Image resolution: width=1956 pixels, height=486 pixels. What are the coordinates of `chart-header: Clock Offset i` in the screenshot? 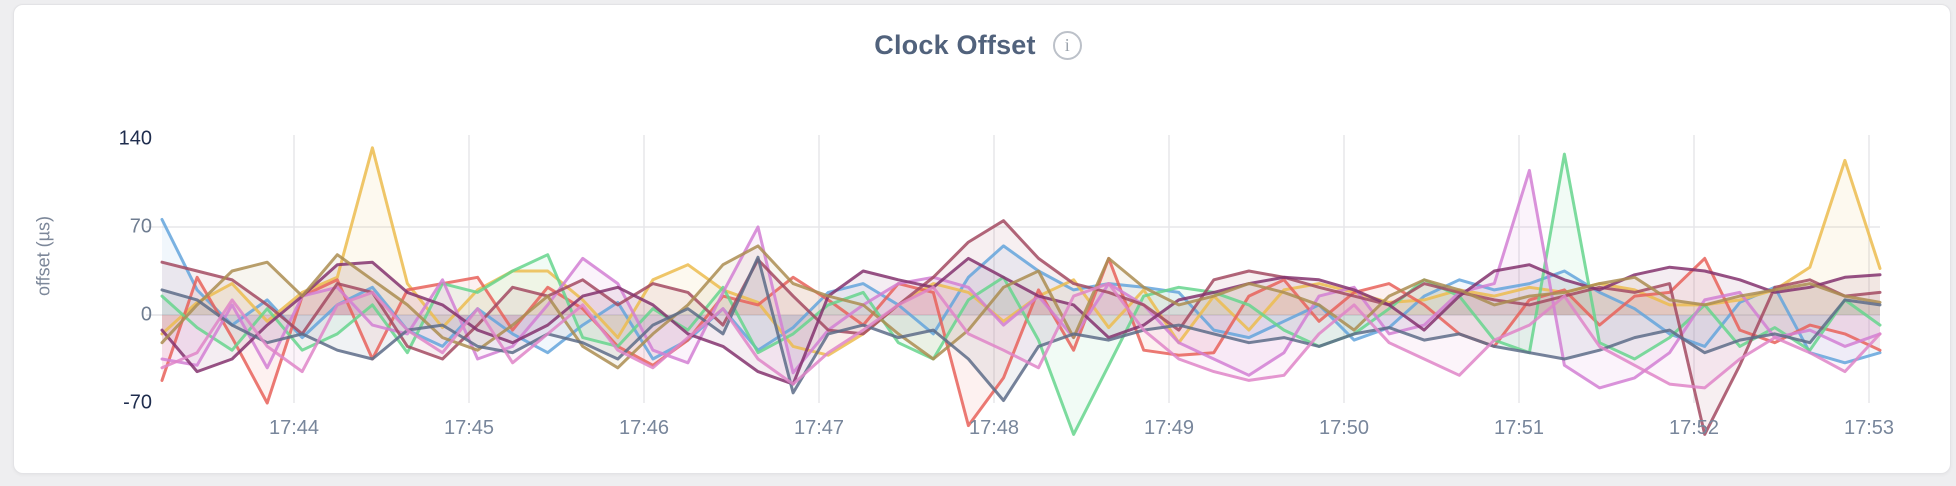 It's located at (978, 45).